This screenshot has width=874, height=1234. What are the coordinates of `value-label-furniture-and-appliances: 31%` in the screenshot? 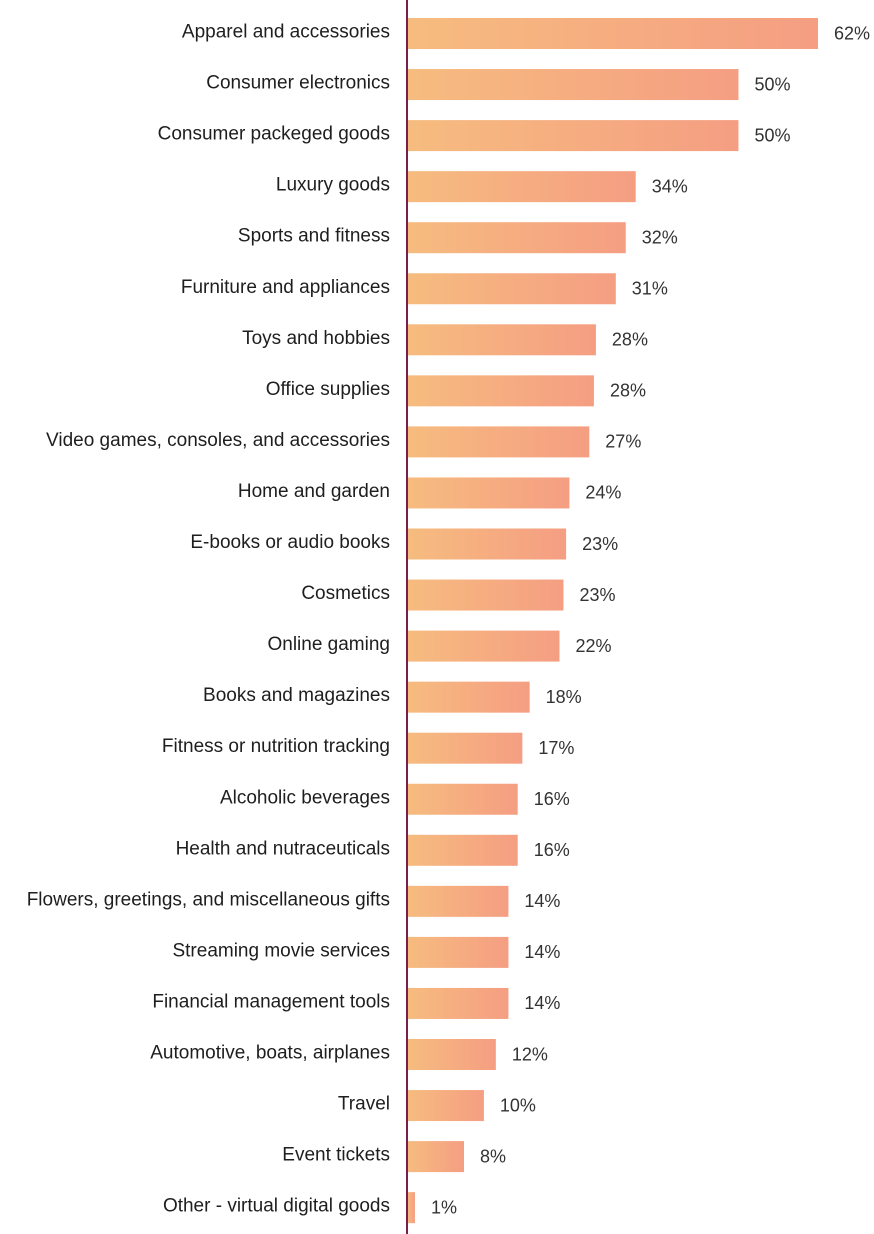 It's located at (650, 289).